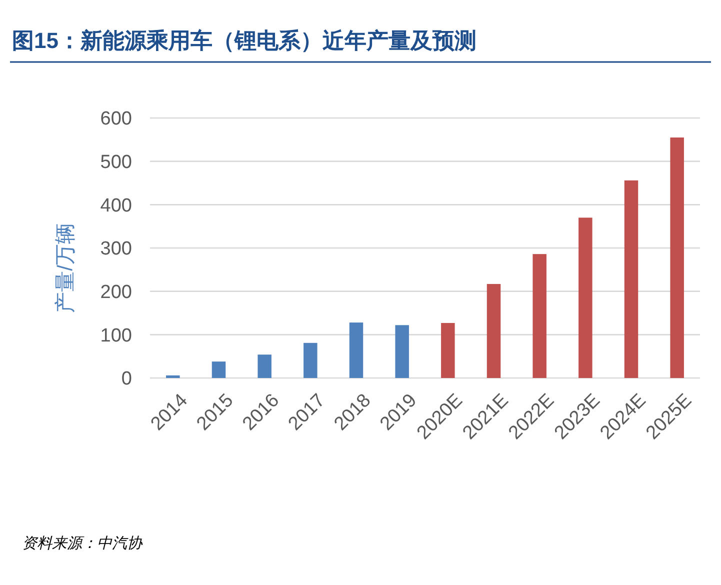 Image resolution: width=721 pixels, height=585 pixels. I want to click on y-tick-label: 100, so click(116, 335).